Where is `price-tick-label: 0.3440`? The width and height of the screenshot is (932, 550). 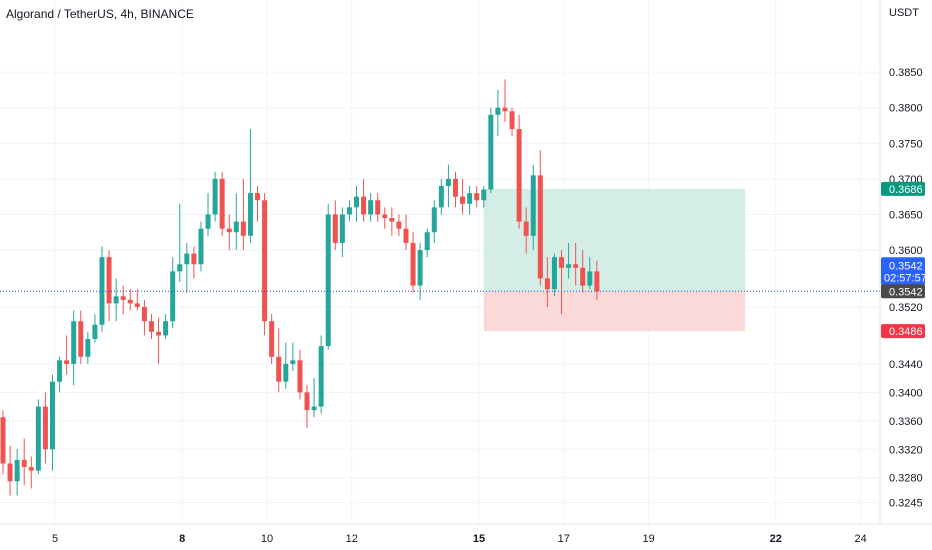
price-tick-label: 0.3440 is located at coordinates (906, 365).